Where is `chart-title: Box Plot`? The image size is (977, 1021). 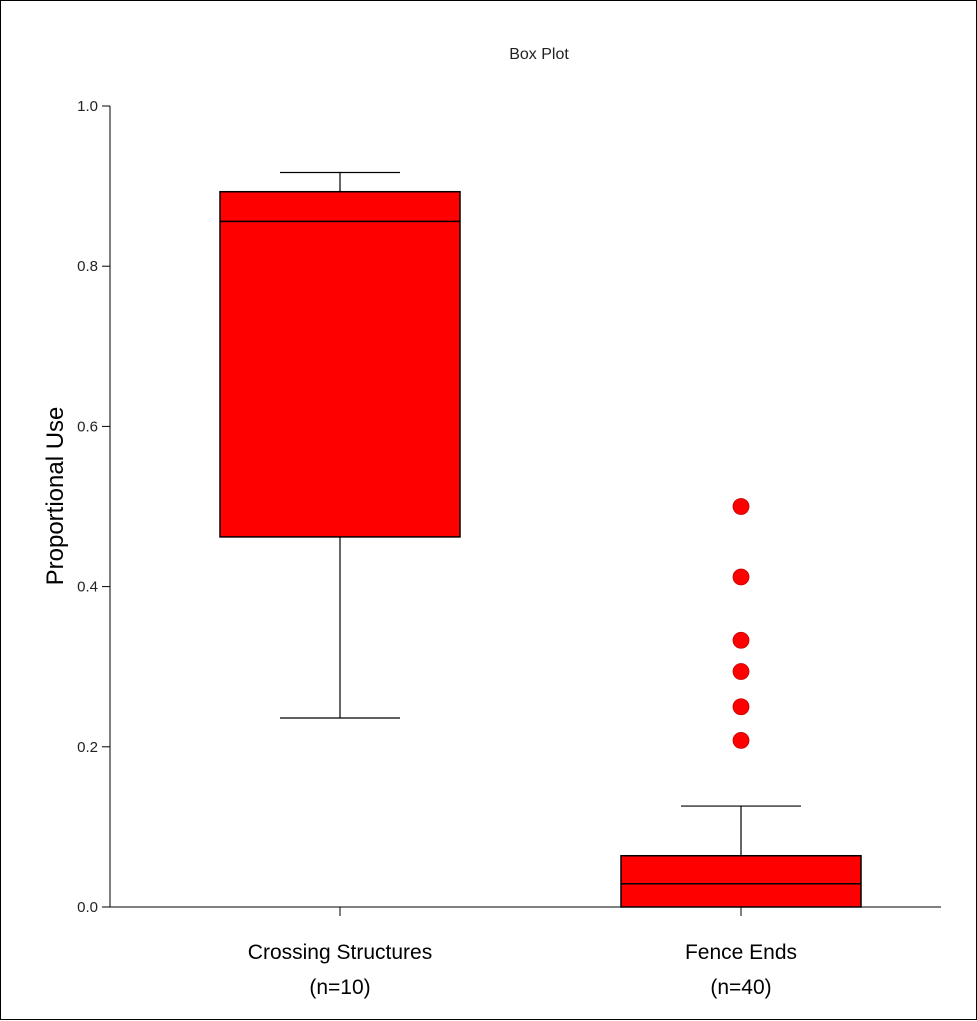 chart-title: Box Plot is located at coordinates (539, 54).